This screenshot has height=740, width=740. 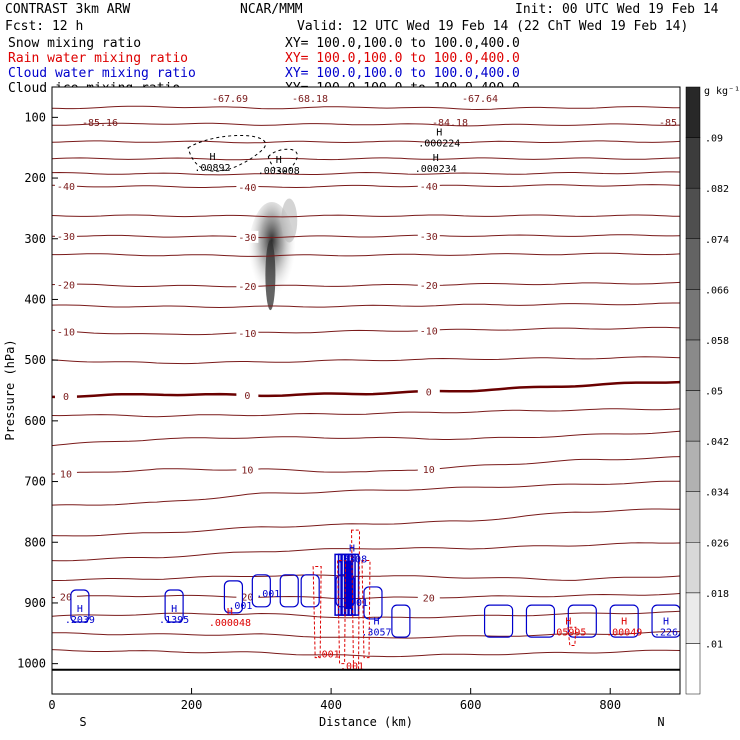 I want to click on ice-contour, so click(x=282, y=160).